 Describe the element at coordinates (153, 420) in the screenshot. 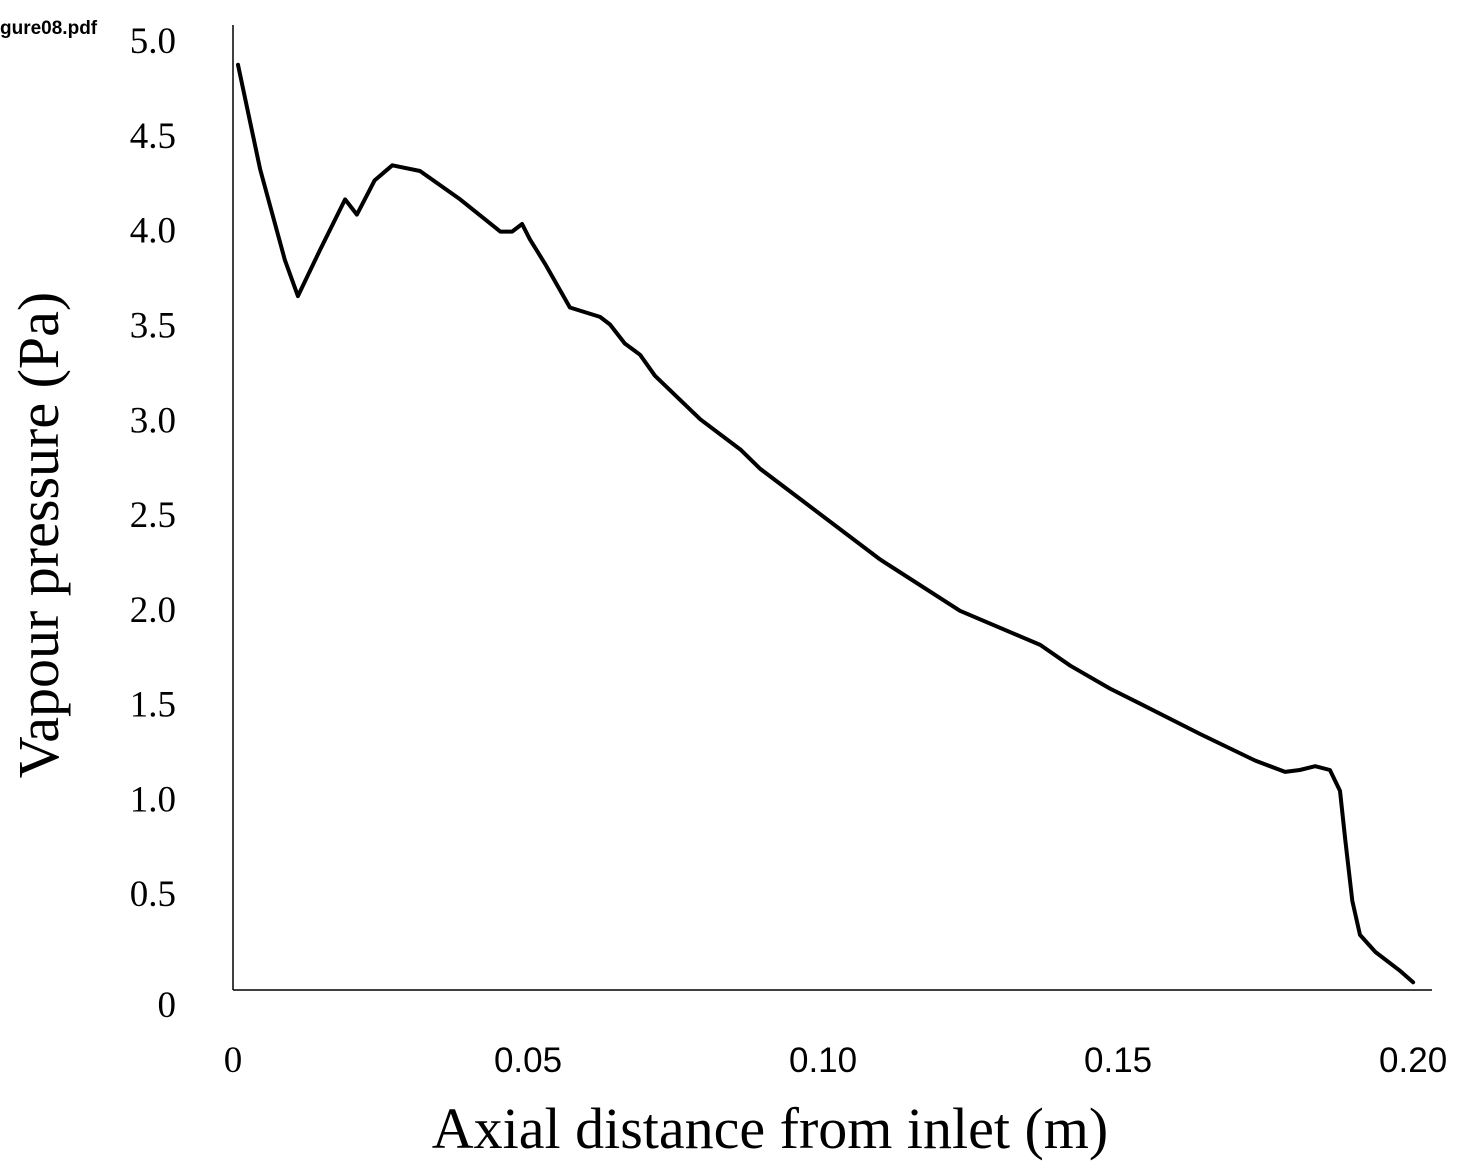

I see `y-tick-label: 3.0` at that location.